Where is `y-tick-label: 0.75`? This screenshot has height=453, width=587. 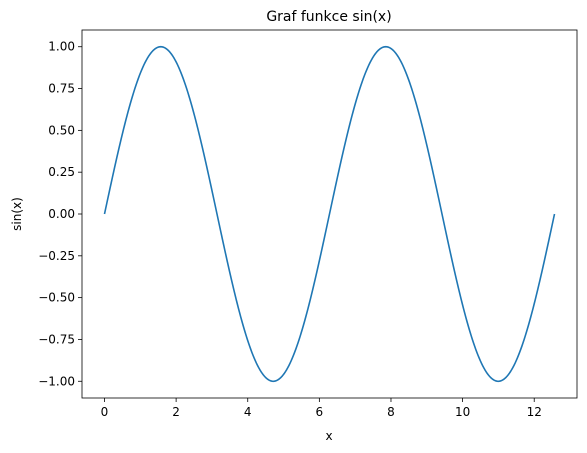 y-tick-label: 0.75 is located at coordinates (61, 89).